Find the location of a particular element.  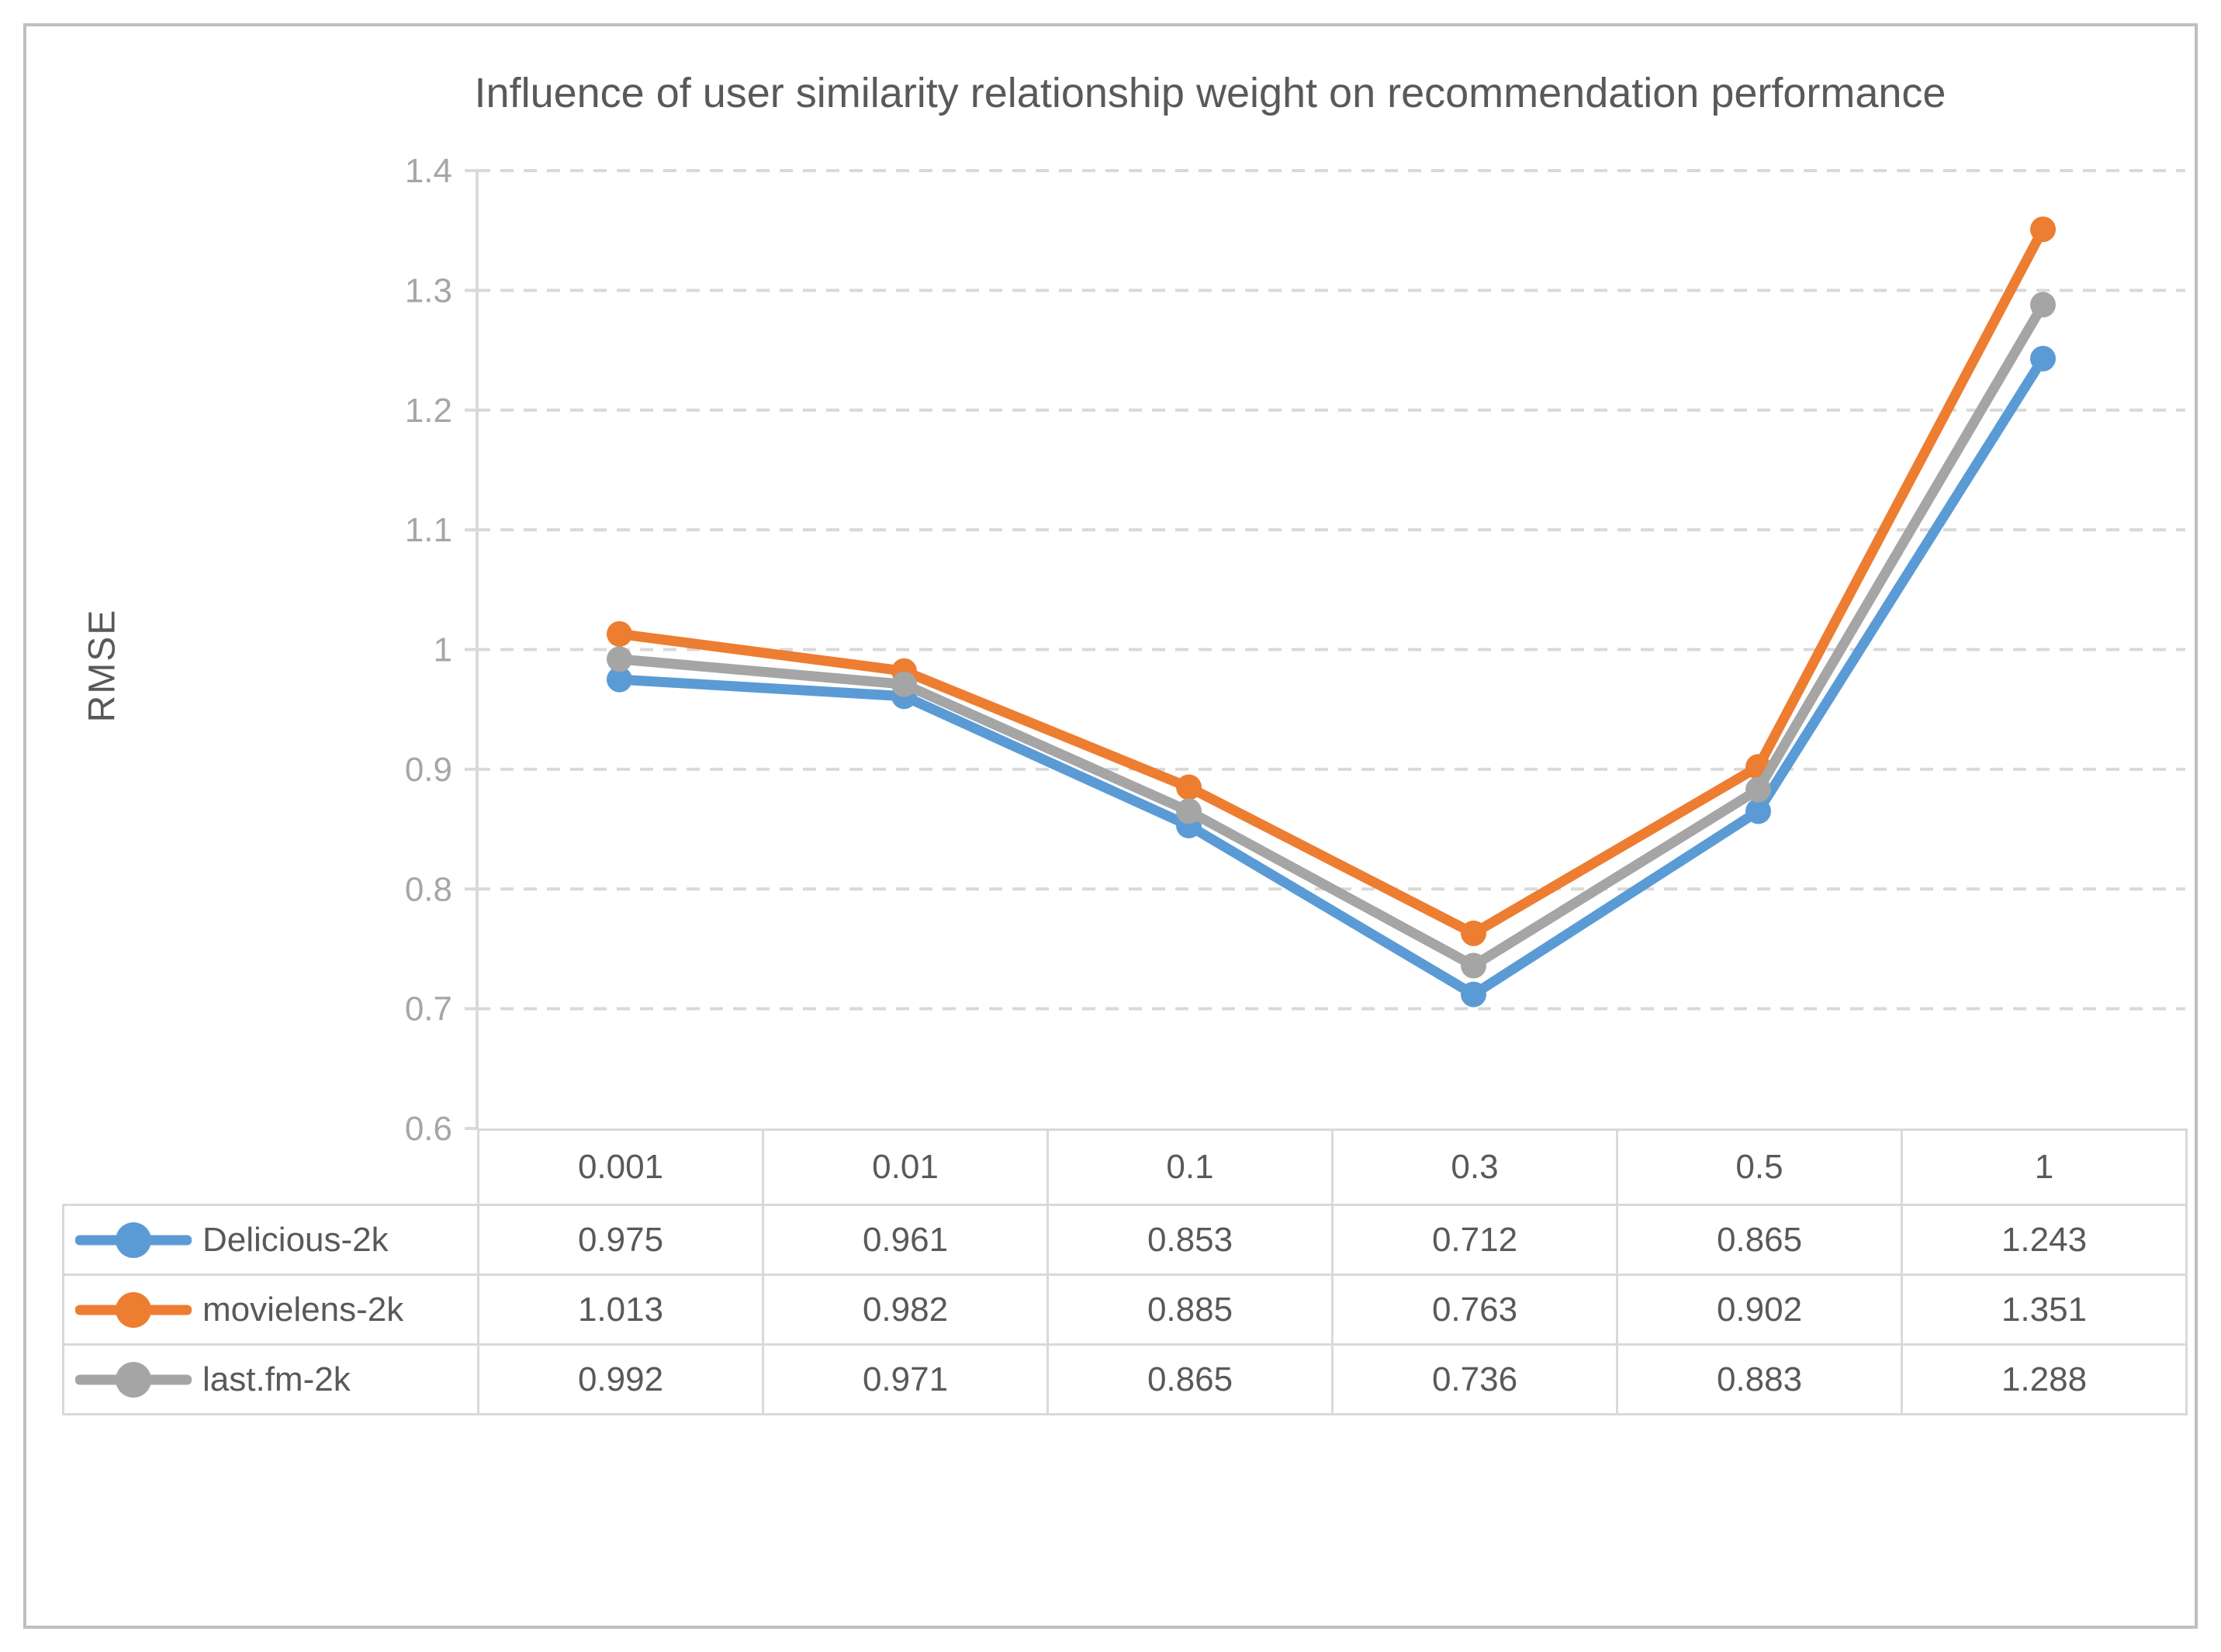

legend-label: last.fm-2k is located at coordinates (276, 1379).